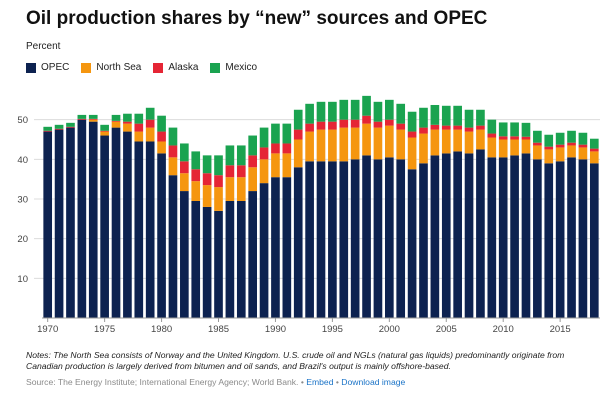 The image size is (600, 400). I want to click on legend-item-opec: OPEC, so click(47, 67).